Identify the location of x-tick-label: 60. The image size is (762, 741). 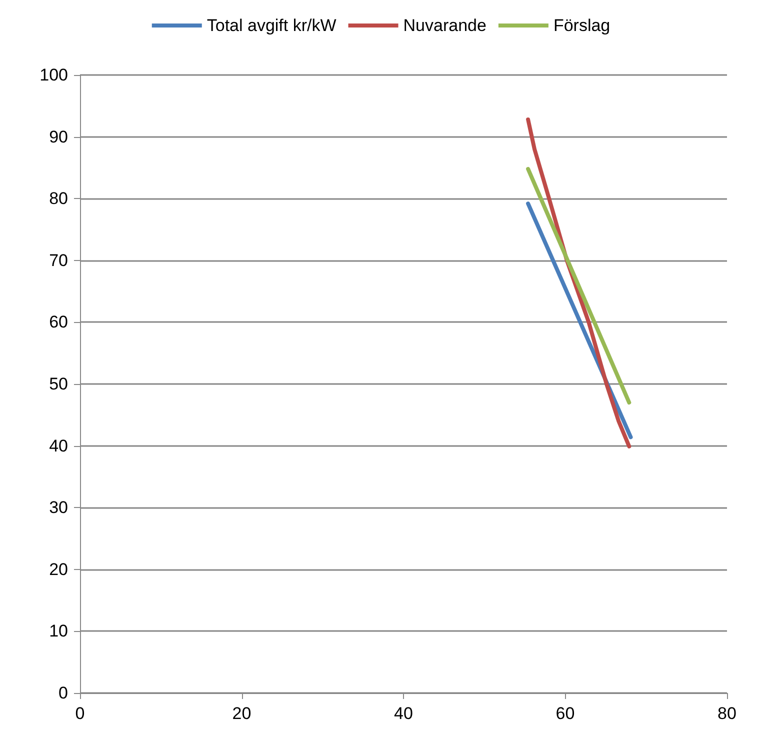
(565, 713).